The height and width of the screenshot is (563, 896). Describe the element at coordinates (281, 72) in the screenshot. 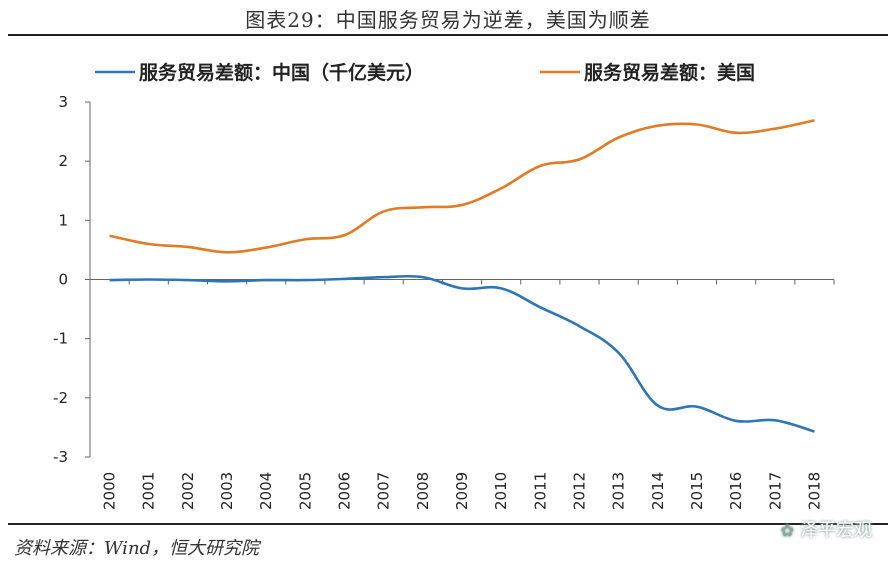

I see `legend-label: 服务贸易差额：中国（千亿美元）` at that location.